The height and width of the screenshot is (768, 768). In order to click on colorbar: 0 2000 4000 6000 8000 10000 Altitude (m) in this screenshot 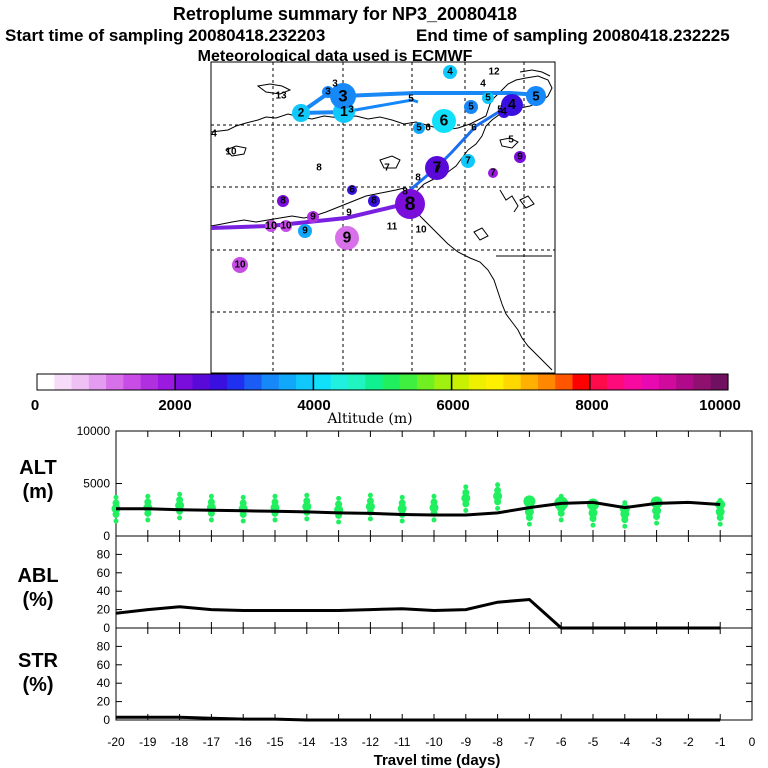, I will do `click(386, 400)`.